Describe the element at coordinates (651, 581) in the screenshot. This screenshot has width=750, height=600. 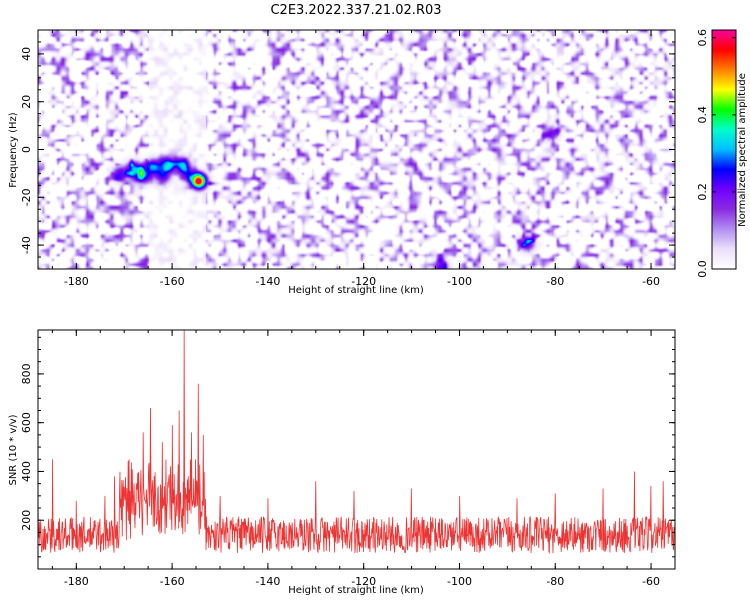
I see `snr-x-tick-label: -60` at that location.